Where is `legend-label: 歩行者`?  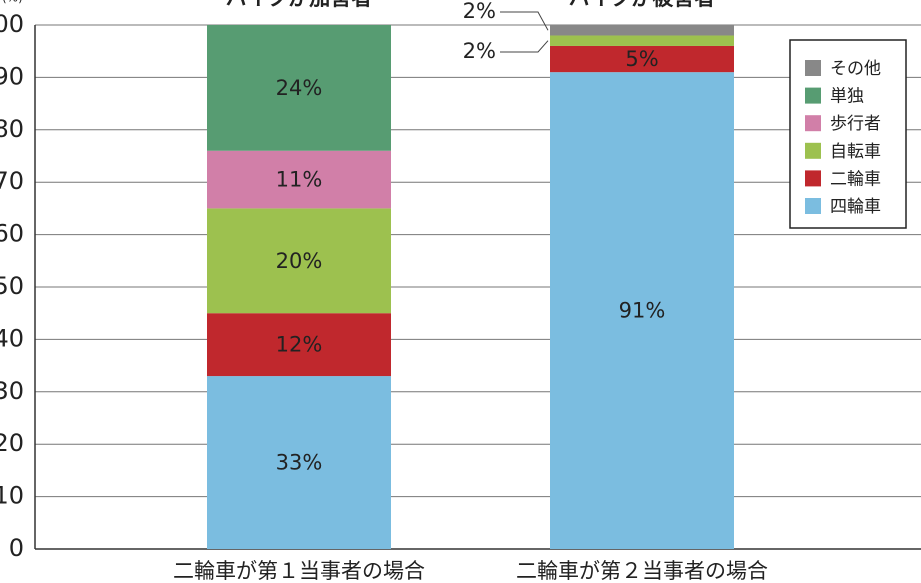
legend-label: 歩行者 is located at coordinates (855, 124).